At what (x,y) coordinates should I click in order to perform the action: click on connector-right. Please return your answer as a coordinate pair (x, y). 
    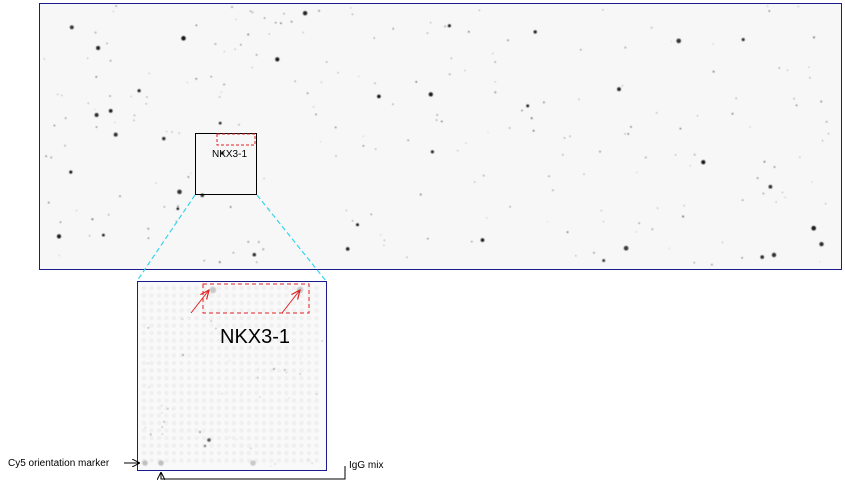
    Looking at the image, I should click on (291, 238).